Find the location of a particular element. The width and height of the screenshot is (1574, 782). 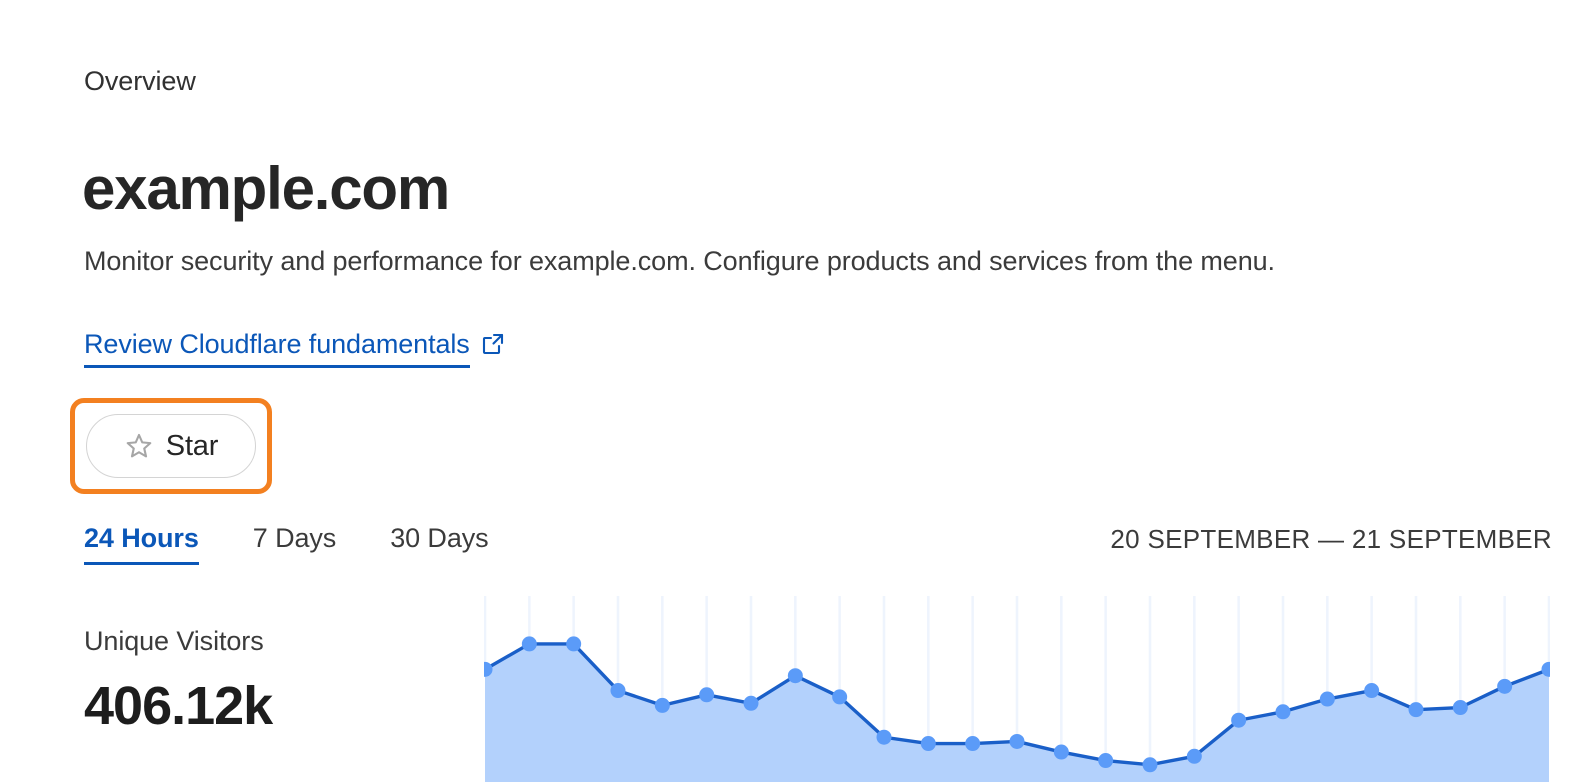

chart-gridlines is located at coordinates (1017, 680).